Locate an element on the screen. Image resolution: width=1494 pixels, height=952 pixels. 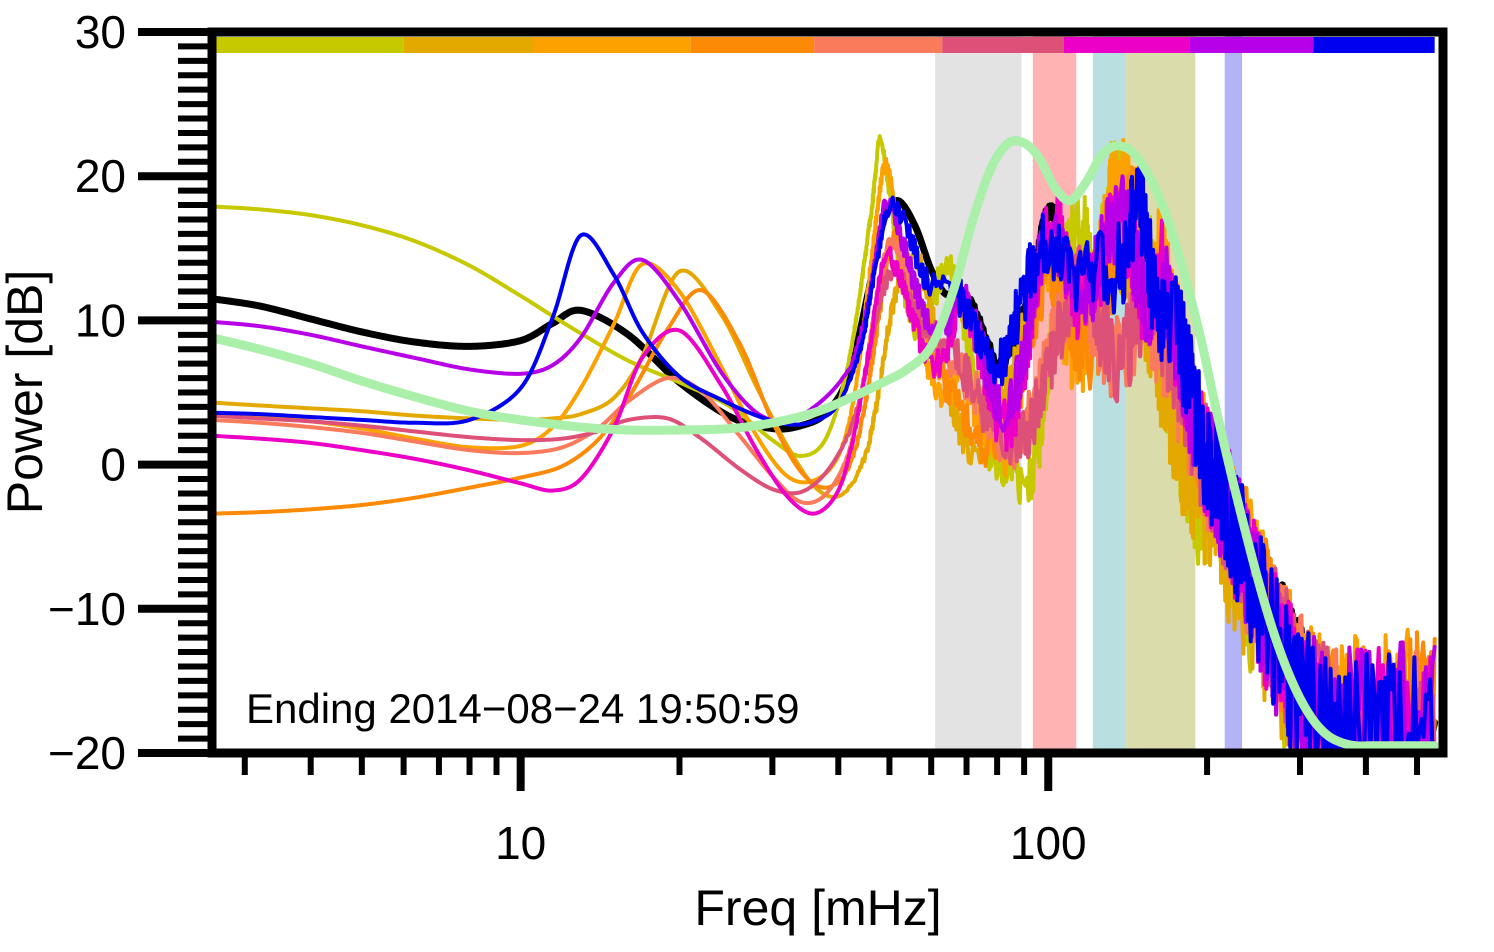
y-tick-label-20: 20 is located at coordinates (100, 176).